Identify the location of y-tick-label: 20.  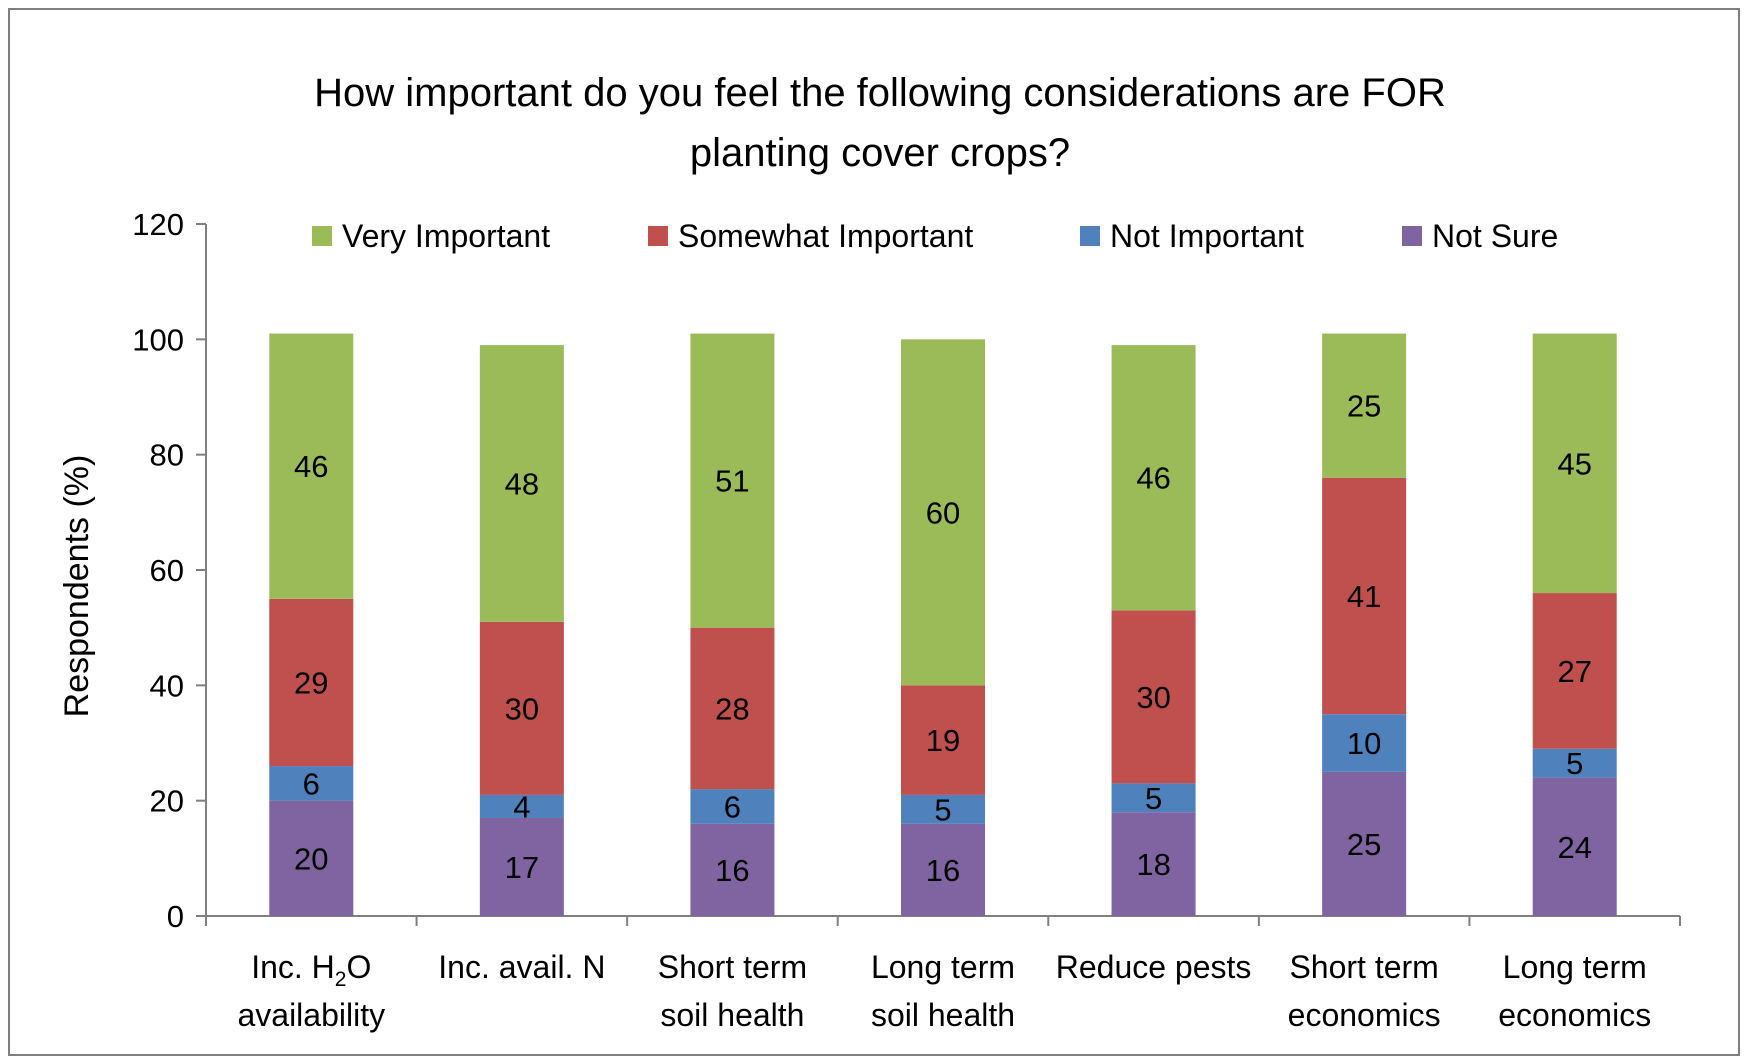
(167, 801).